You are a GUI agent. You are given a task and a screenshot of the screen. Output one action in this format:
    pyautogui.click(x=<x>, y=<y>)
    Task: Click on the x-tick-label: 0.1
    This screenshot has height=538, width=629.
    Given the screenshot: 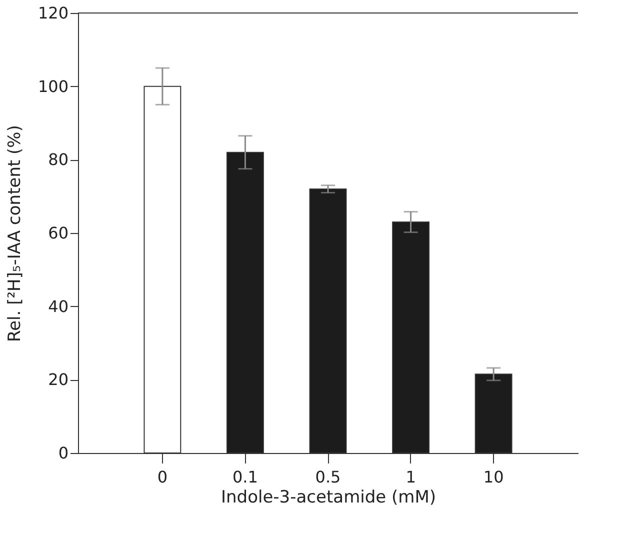 What is the action you would take?
    pyautogui.click(x=245, y=477)
    